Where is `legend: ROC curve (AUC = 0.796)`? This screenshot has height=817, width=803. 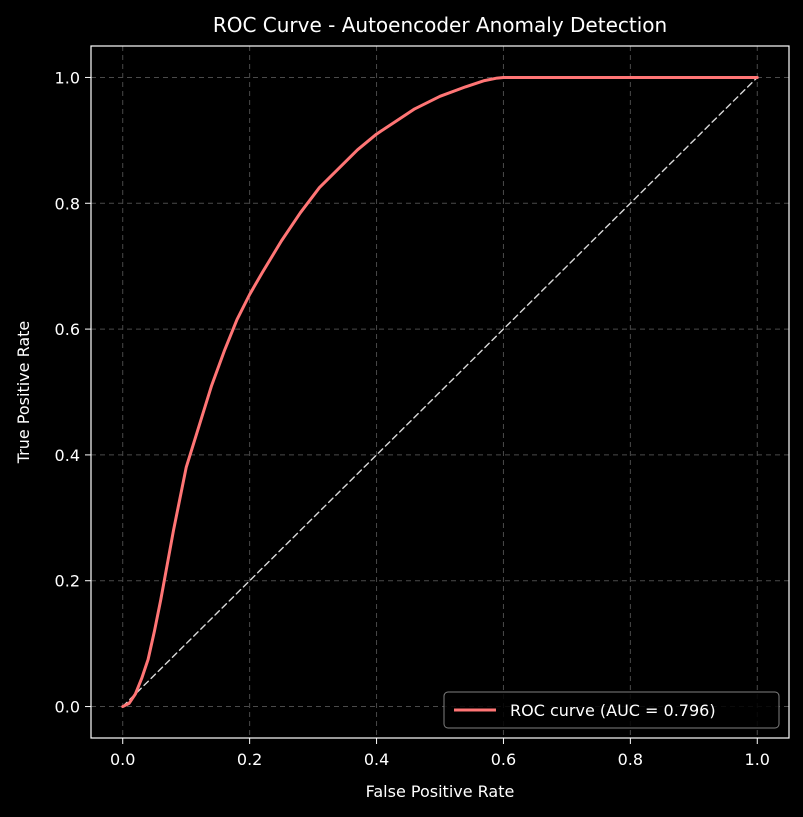 legend: ROC curve (AUC = 0.796) is located at coordinates (611, 710).